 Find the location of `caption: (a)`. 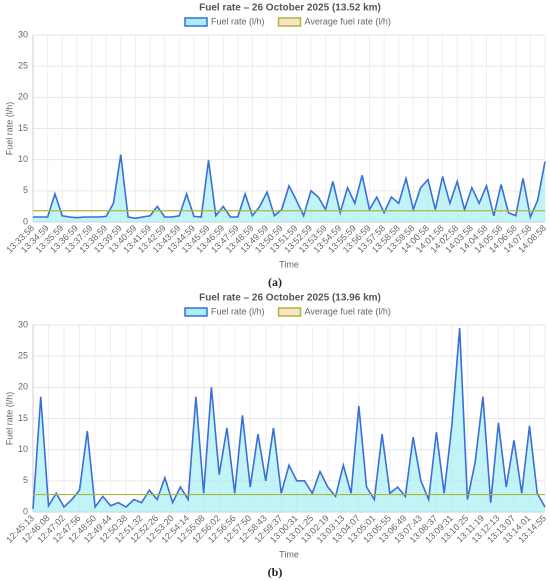

caption: (a) is located at coordinates (275, 282).